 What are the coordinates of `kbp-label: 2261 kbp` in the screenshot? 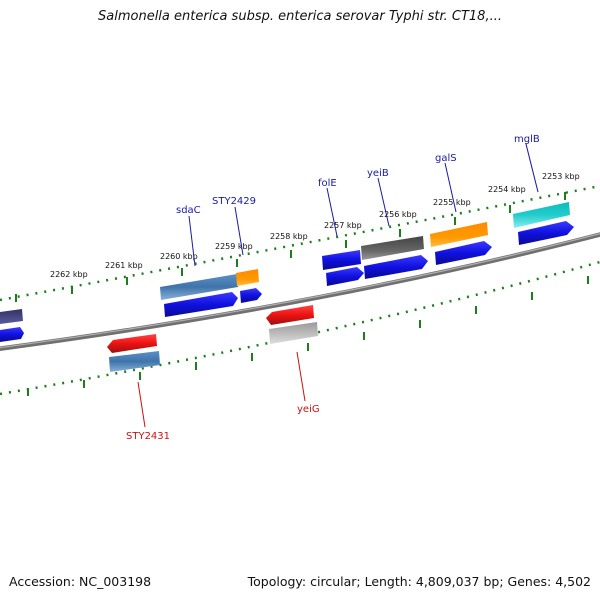 It's located at (124, 265).